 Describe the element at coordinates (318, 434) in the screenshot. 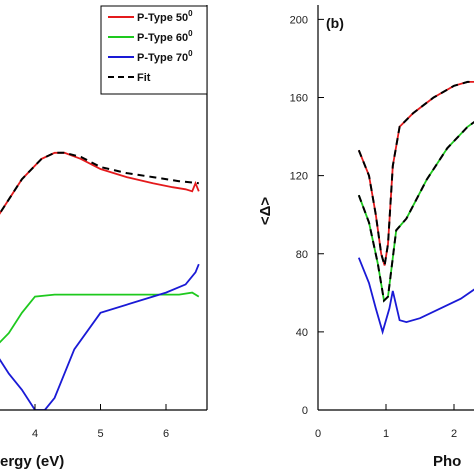

I see `panel-b-x-tick-label: 0` at that location.